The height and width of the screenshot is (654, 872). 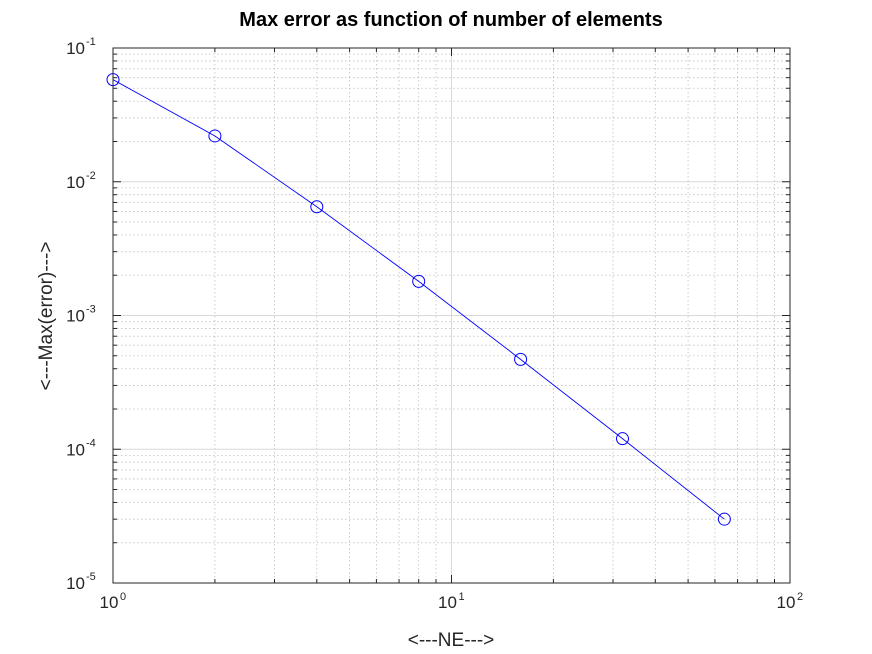 What do you see at coordinates (91, 42) in the screenshot?
I see `y-tick-exponent: -1` at bounding box center [91, 42].